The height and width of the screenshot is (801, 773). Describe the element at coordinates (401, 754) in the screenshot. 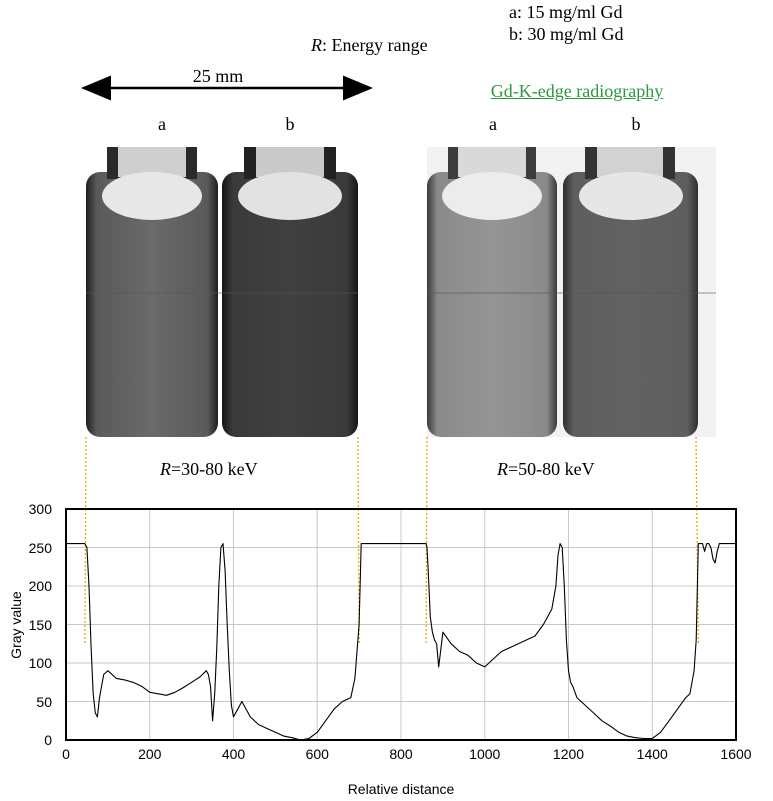

I see `x-tick-label: 800` at that location.